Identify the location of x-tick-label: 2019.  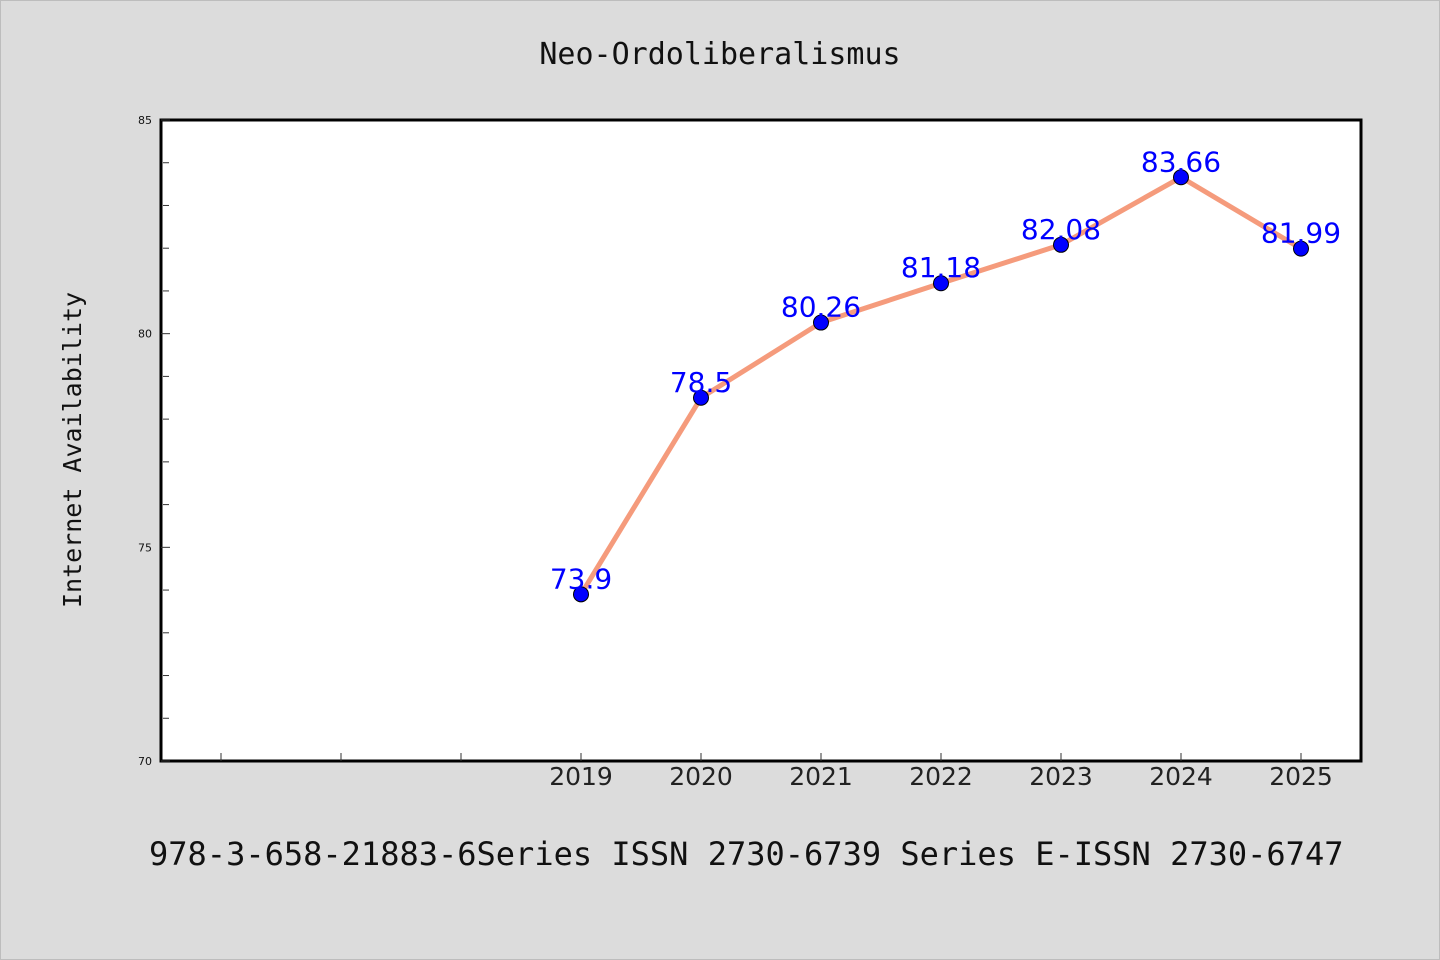
(581, 776).